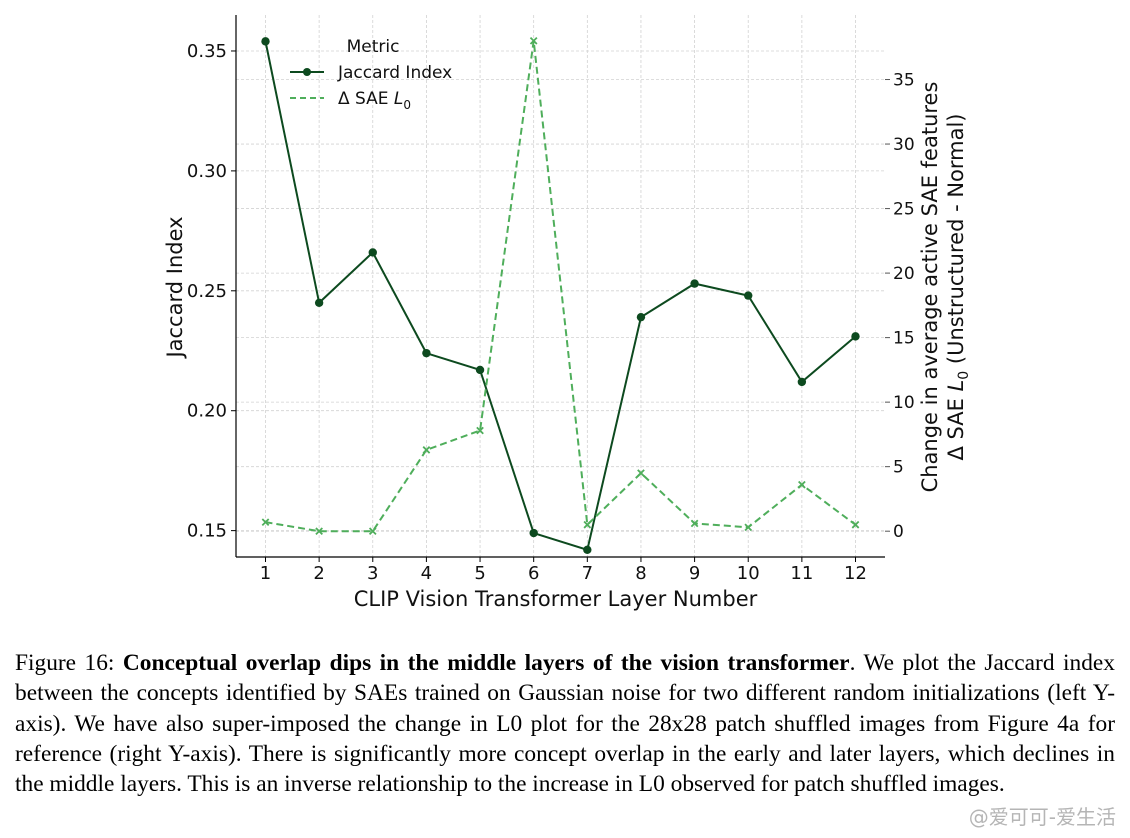 The height and width of the screenshot is (838, 1130). Describe the element at coordinates (956, 242) in the screenshot. I see `y-right-label-suffix: (Unstructured - Normal)` at that location.